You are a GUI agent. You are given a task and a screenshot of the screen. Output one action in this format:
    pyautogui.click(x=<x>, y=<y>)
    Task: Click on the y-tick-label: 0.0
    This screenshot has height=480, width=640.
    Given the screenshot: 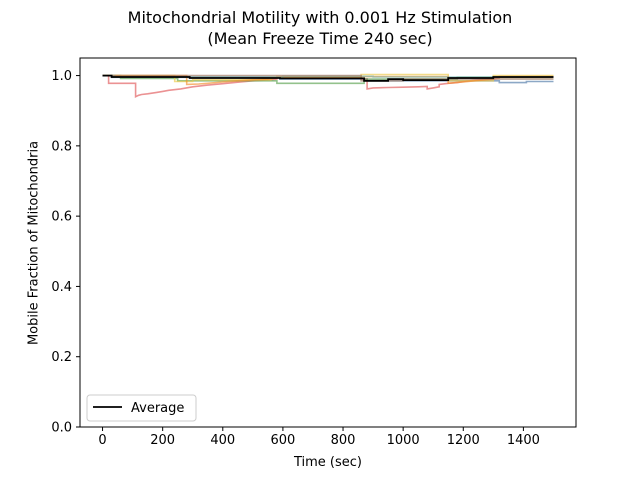 What is the action you would take?
    pyautogui.click(x=61, y=428)
    